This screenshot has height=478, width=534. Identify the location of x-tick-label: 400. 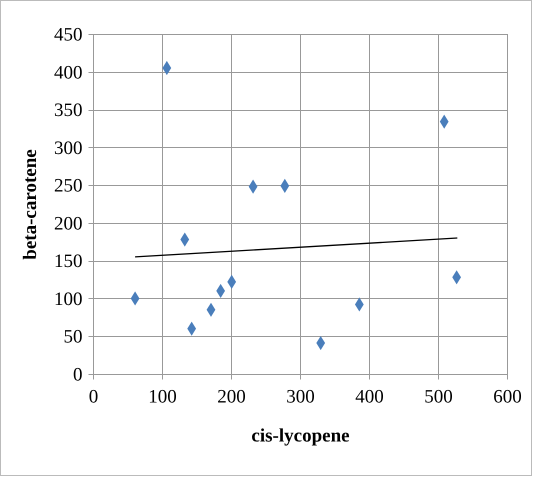
(369, 397).